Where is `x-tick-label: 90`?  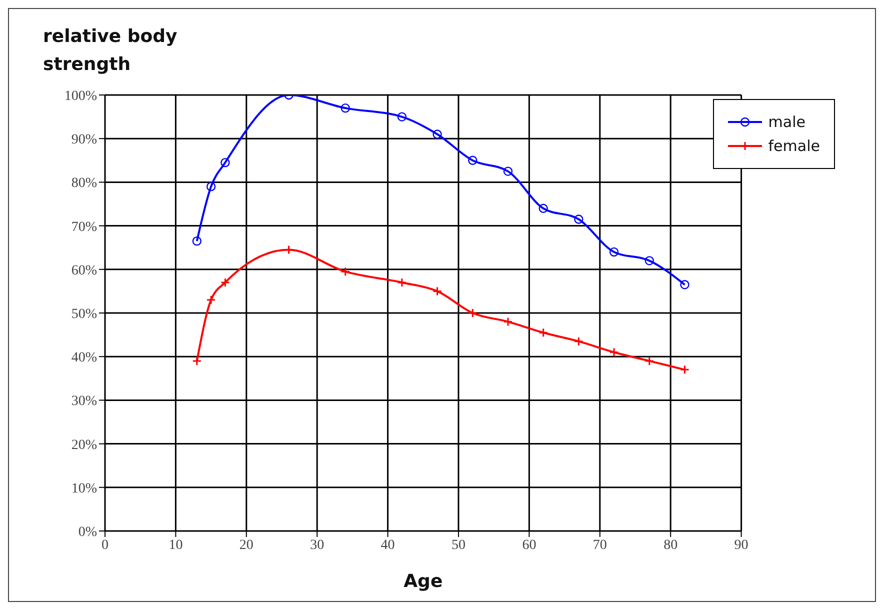 x-tick-label: 90 is located at coordinates (741, 545).